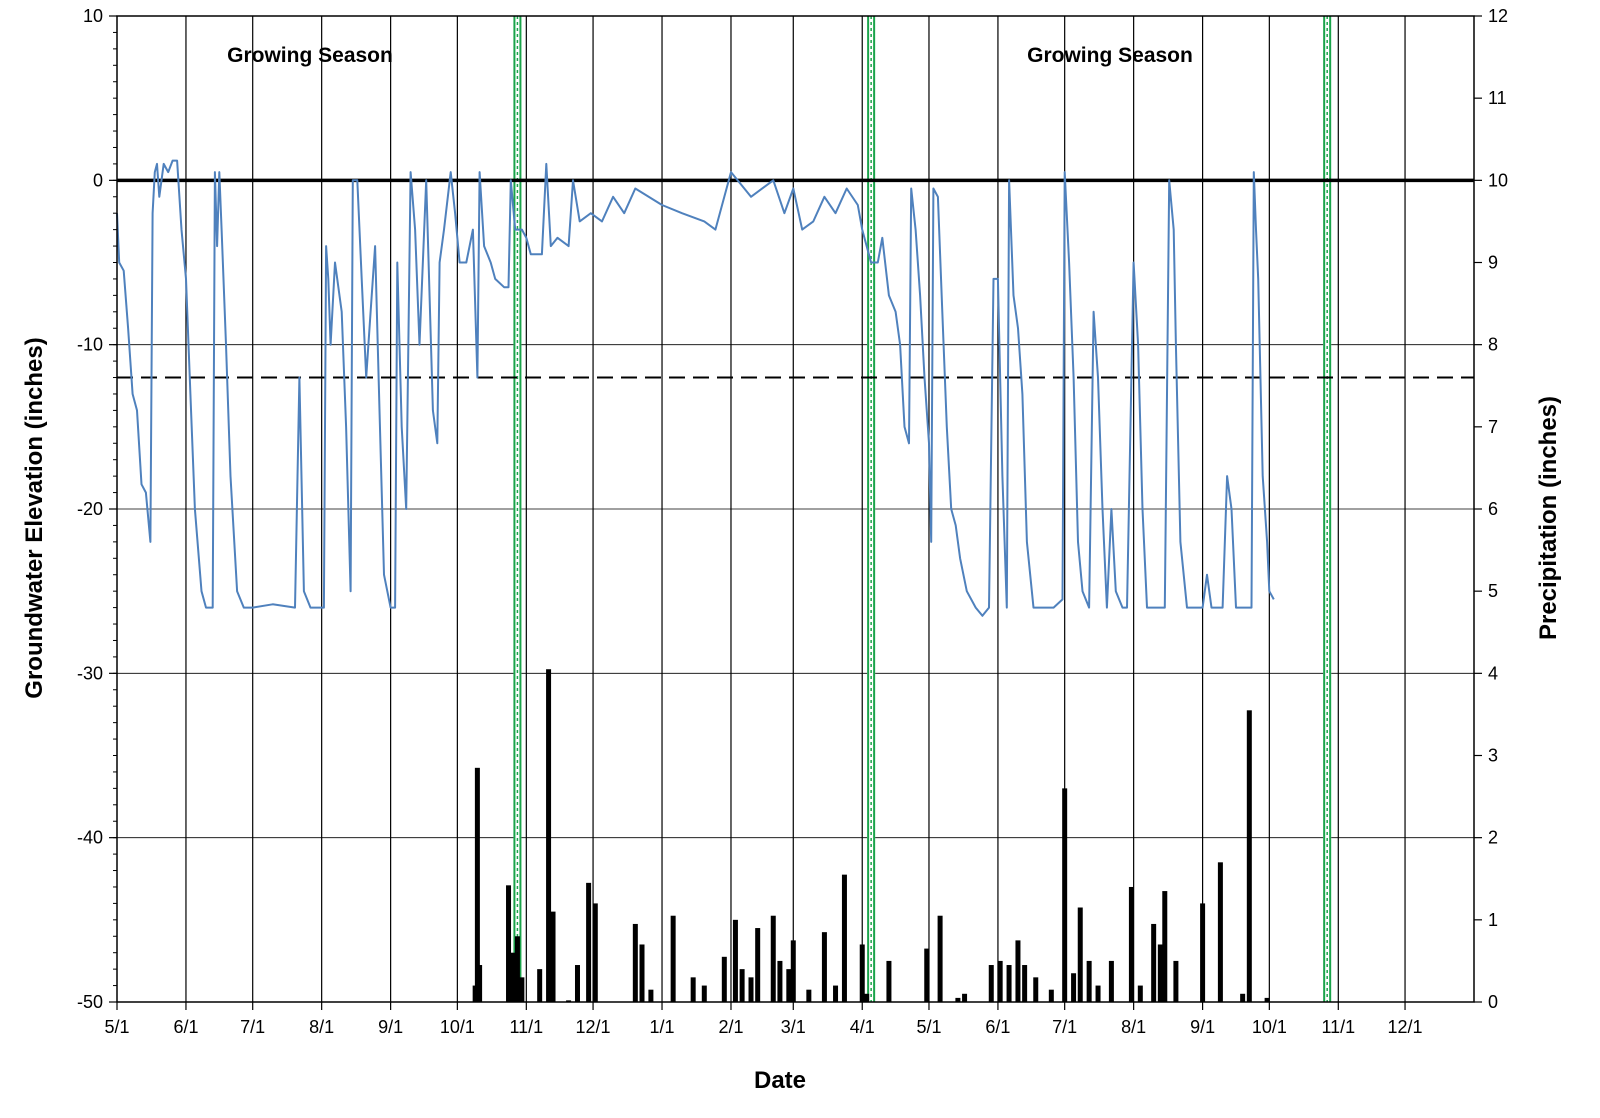 The width and height of the screenshot is (1600, 1118). Describe the element at coordinates (662, 1027) in the screenshot. I see `x-tick-label: 1/1` at that location.